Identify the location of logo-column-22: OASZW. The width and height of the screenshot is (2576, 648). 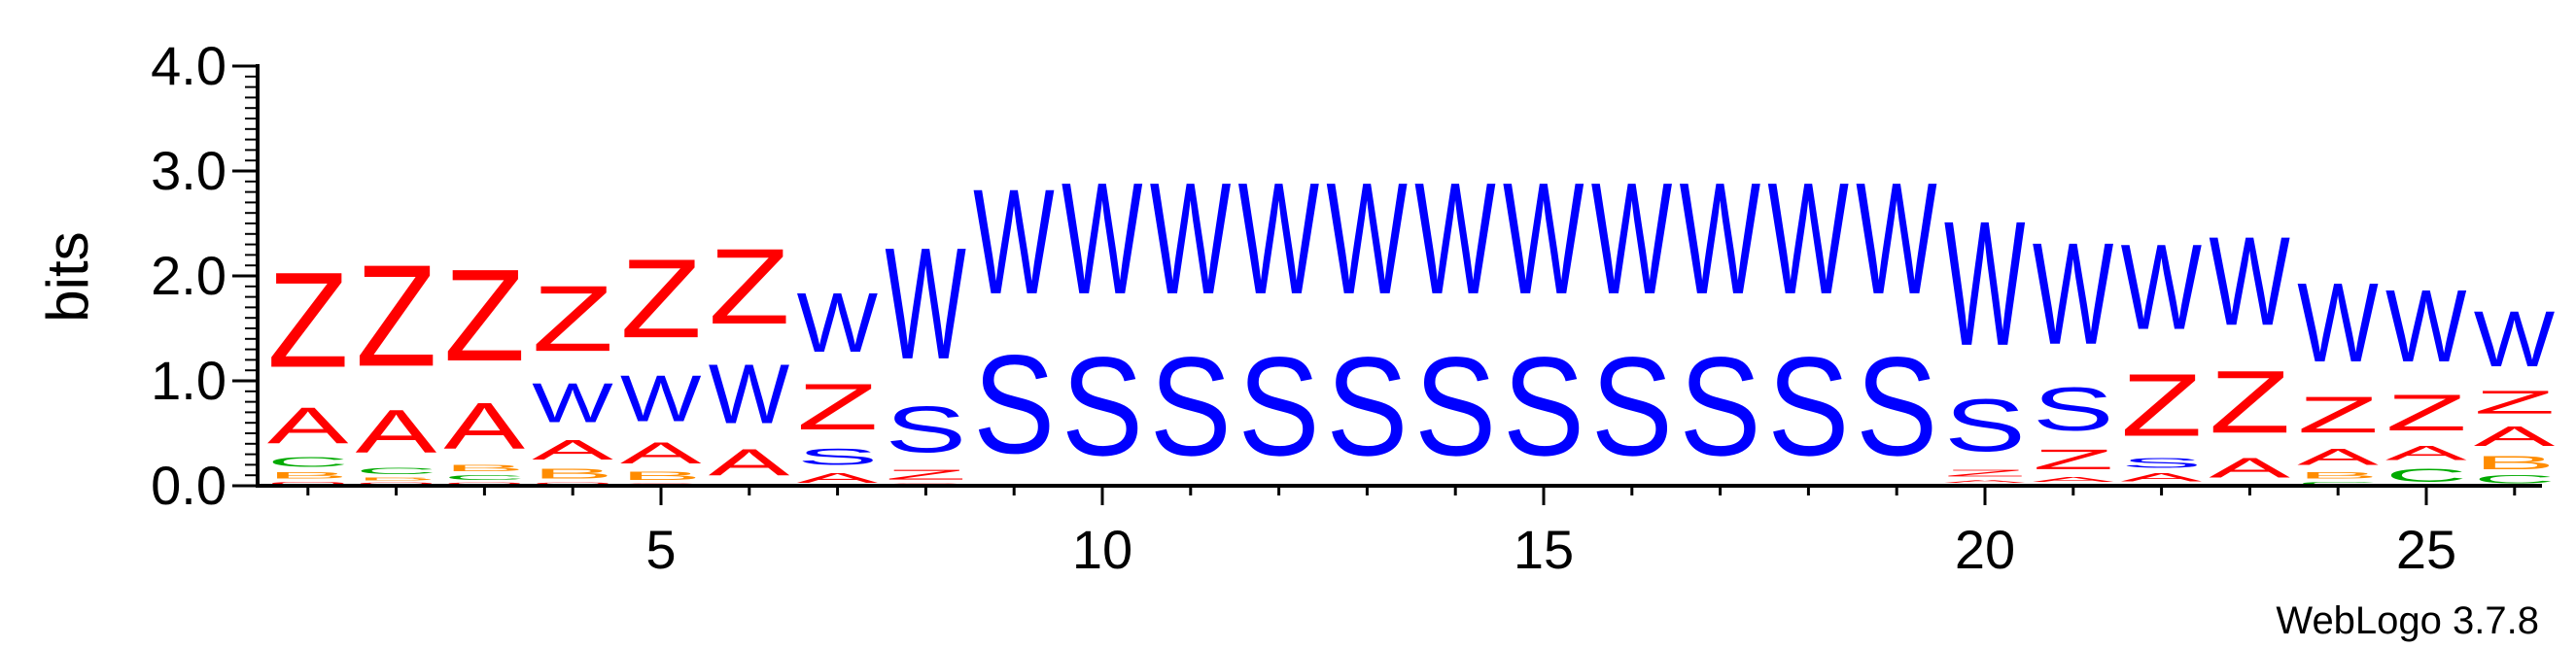
(2162, 352).